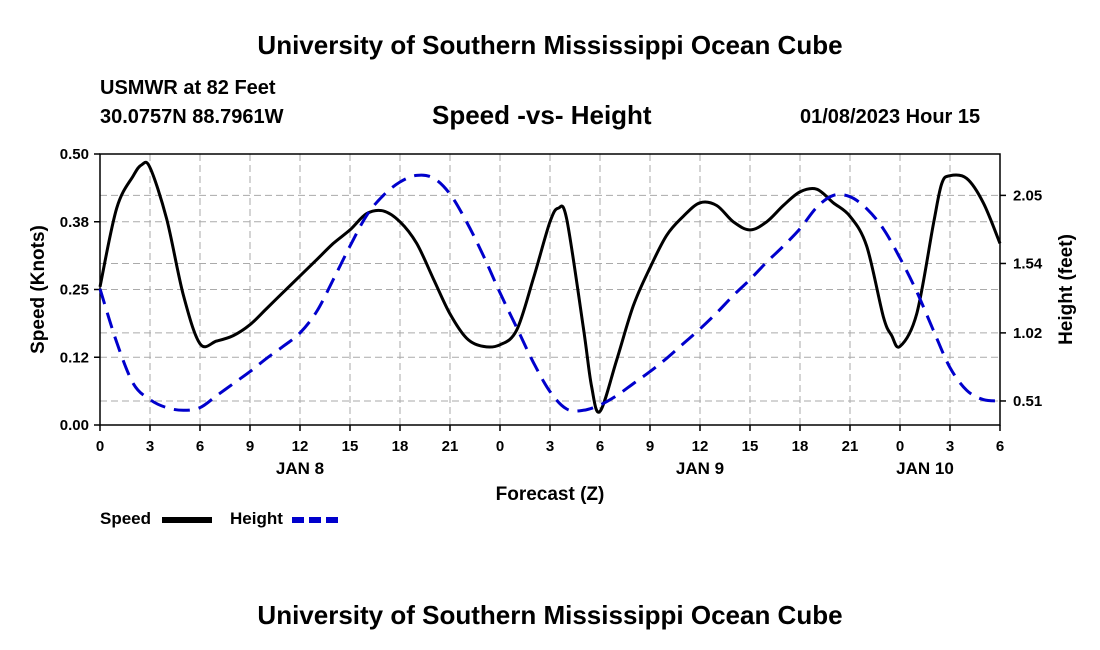 The width and height of the screenshot is (1100, 650). I want to click on legend-speed-label: Speed, so click(126, 518).